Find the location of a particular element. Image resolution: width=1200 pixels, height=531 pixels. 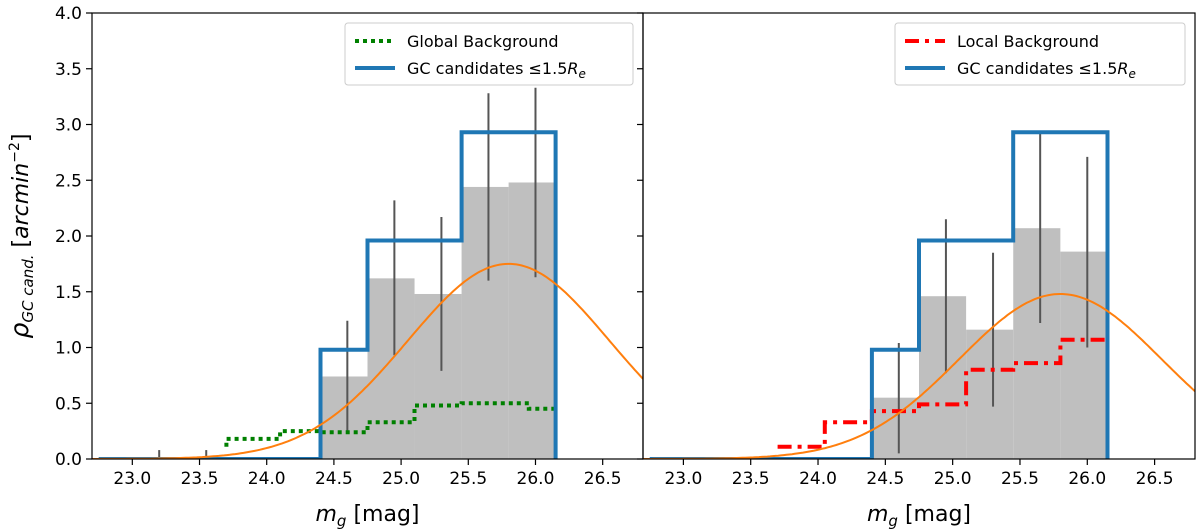

y-tick-label: 4.0 is located at coordinates (68, 14).